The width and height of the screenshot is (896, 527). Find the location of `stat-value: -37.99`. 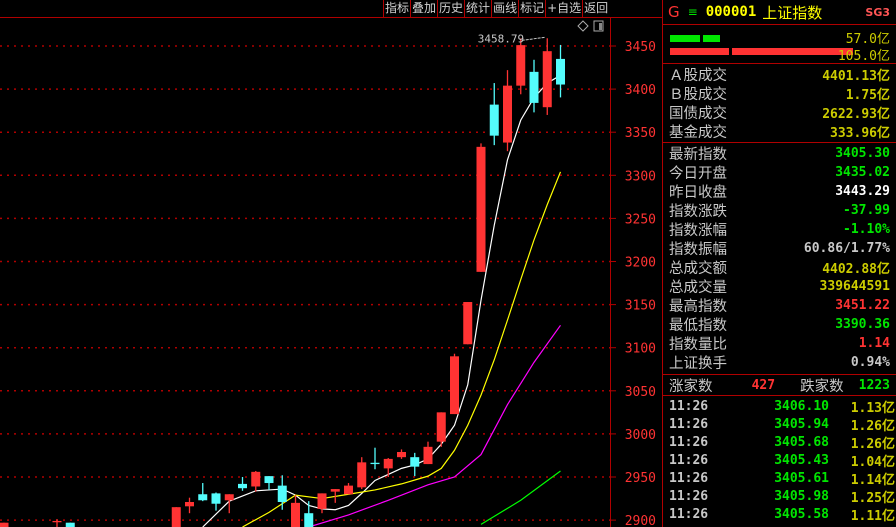

stat-value: -37.99 is located at coordinates (866, 210).